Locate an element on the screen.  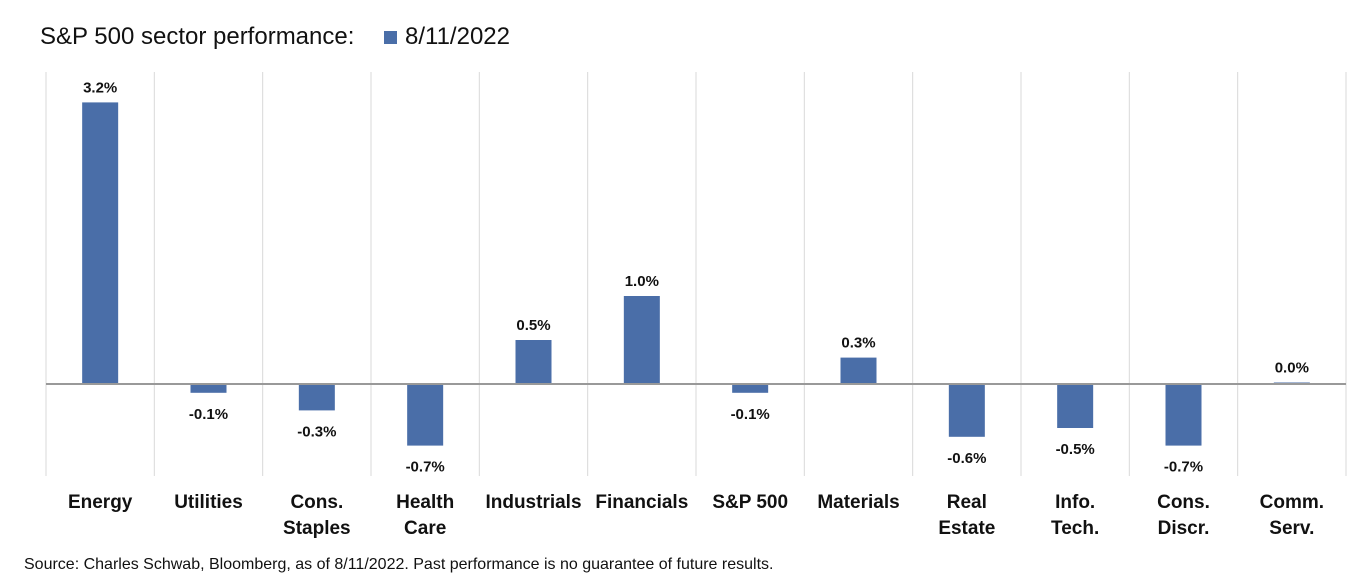
category-label: Serv. is located at coordinates (1291, 528).